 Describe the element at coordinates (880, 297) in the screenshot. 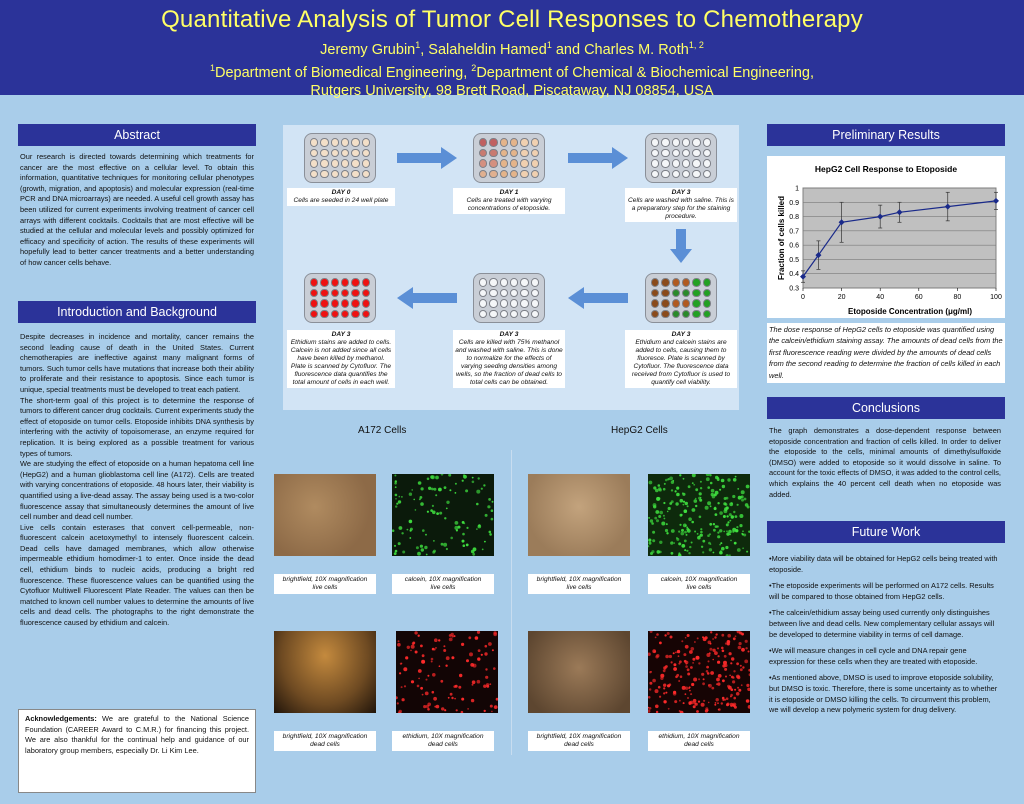

I see `x-tick-label: 40` at that location.